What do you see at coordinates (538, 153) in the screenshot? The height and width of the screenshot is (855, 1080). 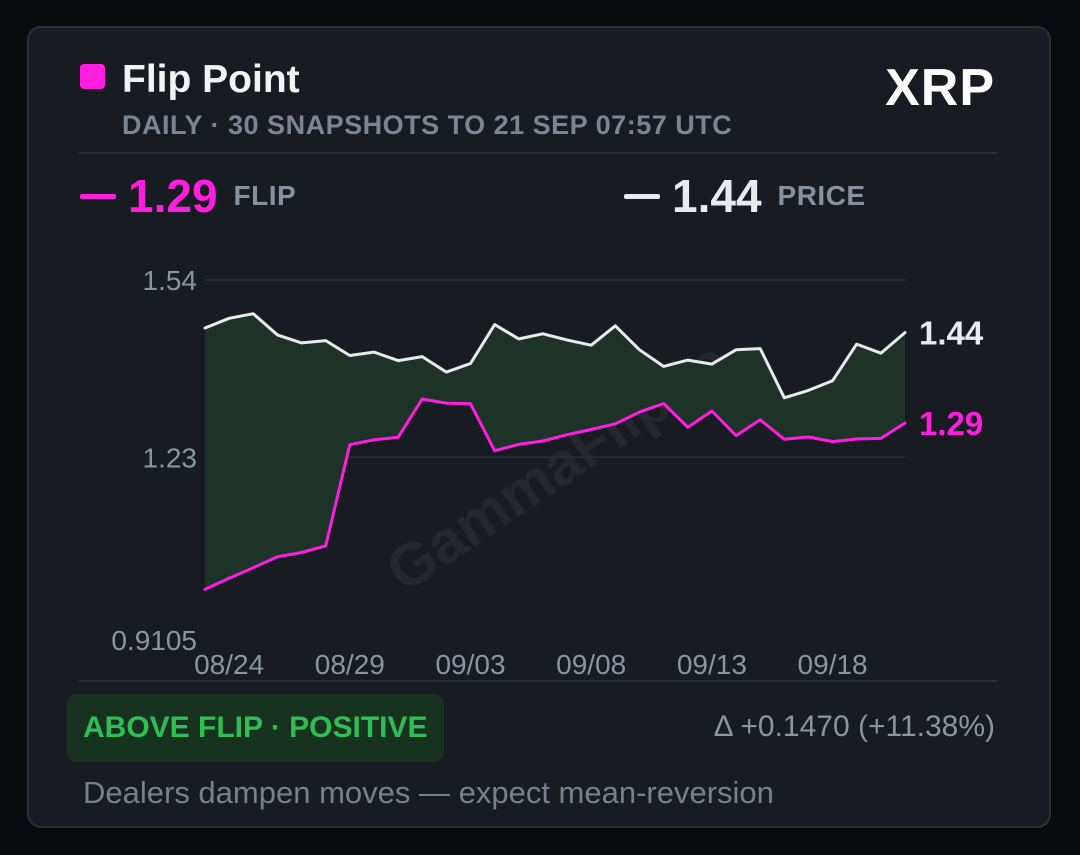 I see `header-divider` at bounding box center [538, 153].